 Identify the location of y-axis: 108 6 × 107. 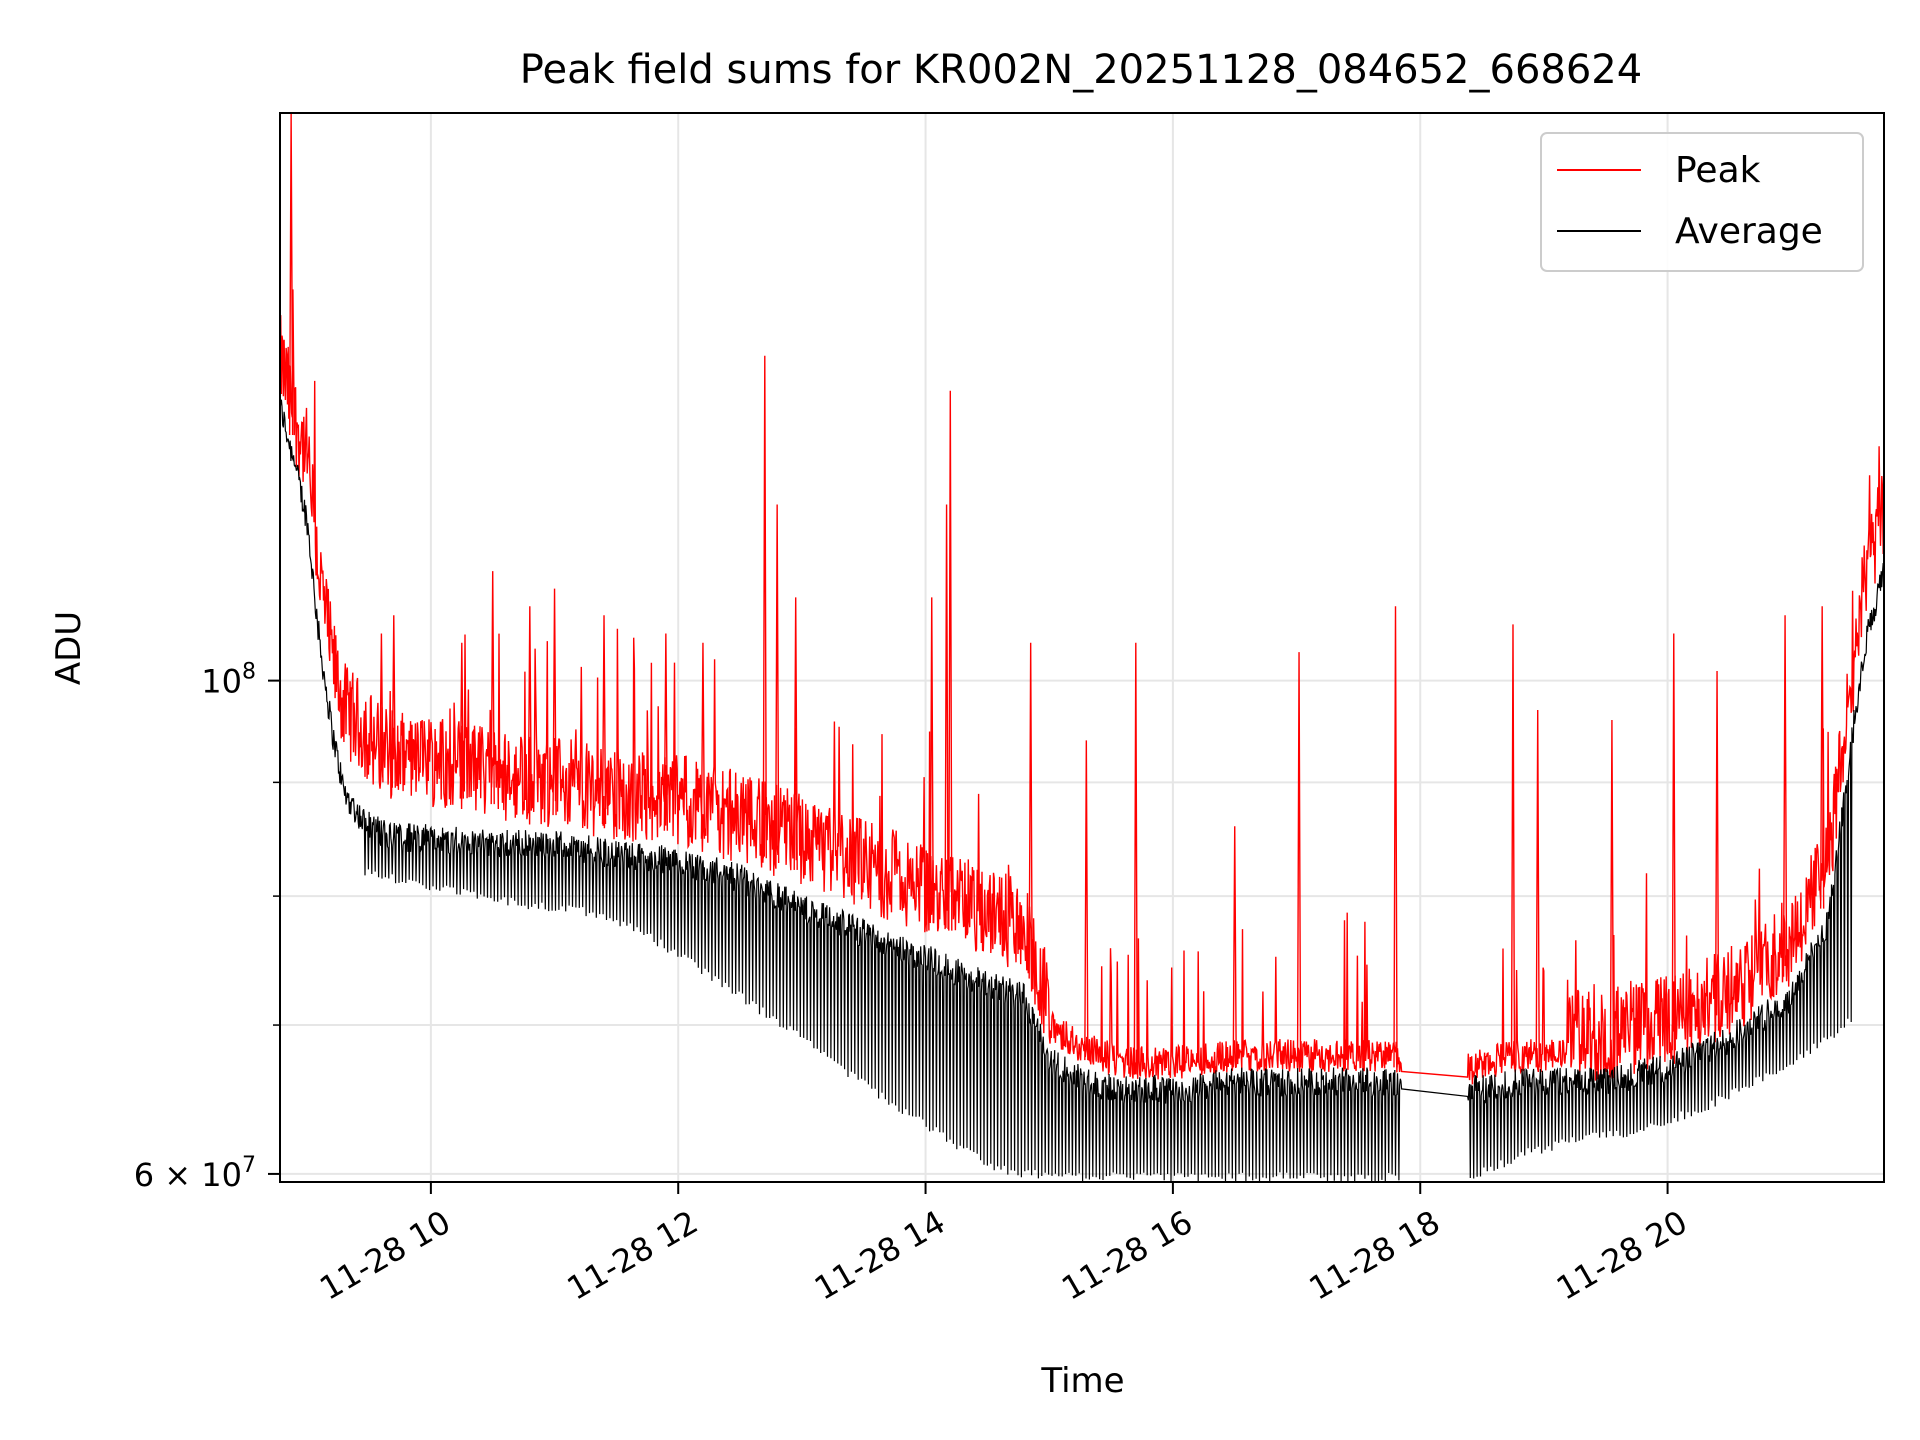
(207, 927).